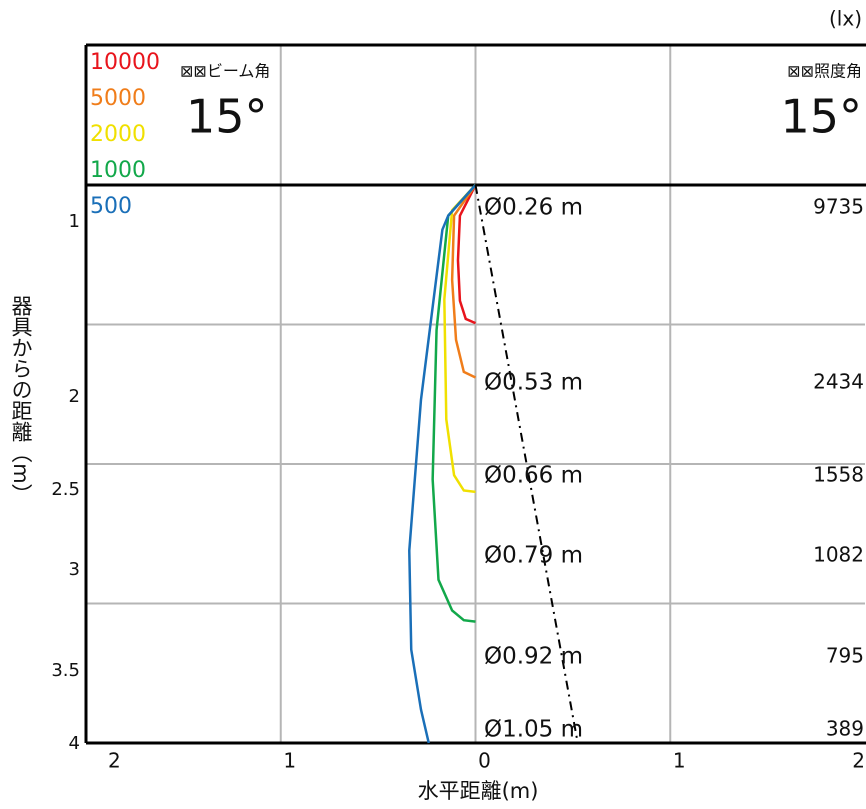 The width and height of the screenshot is (866, 809). Describe the element at coordinates (533, 556) in the screenshot. I see `diameter-label: Ø0.79 m` at that location.